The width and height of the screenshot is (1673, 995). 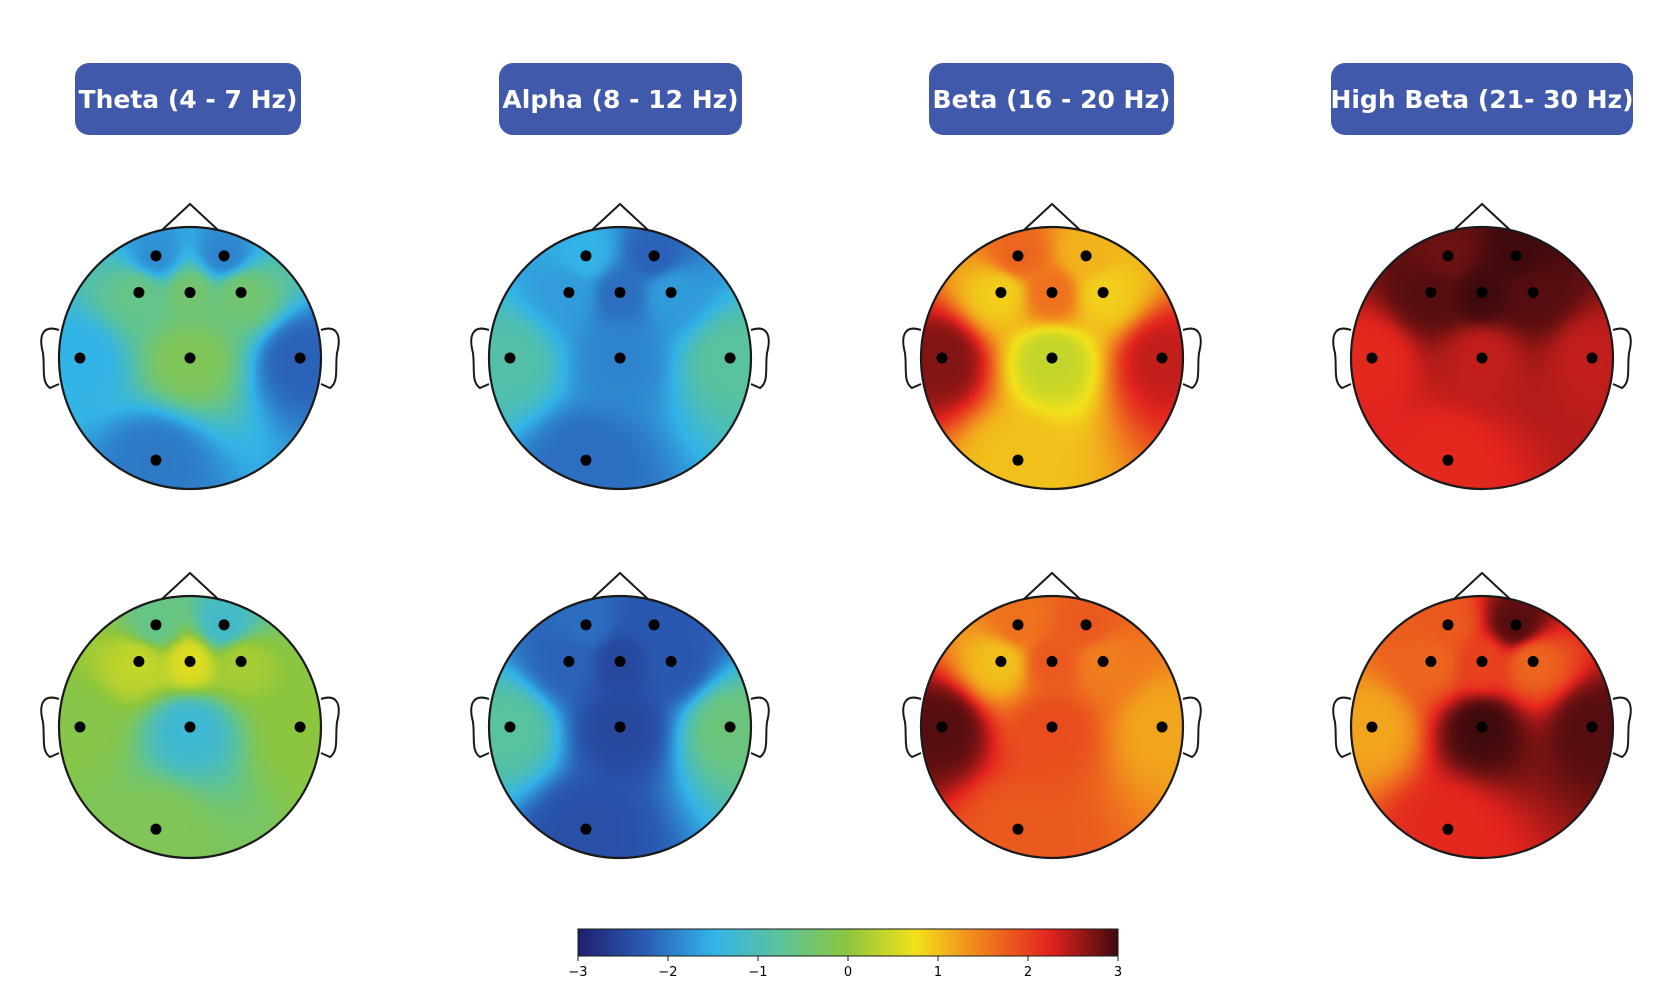 I want to click on colorbar-tick-label: 0, so click(x=848, y=972).